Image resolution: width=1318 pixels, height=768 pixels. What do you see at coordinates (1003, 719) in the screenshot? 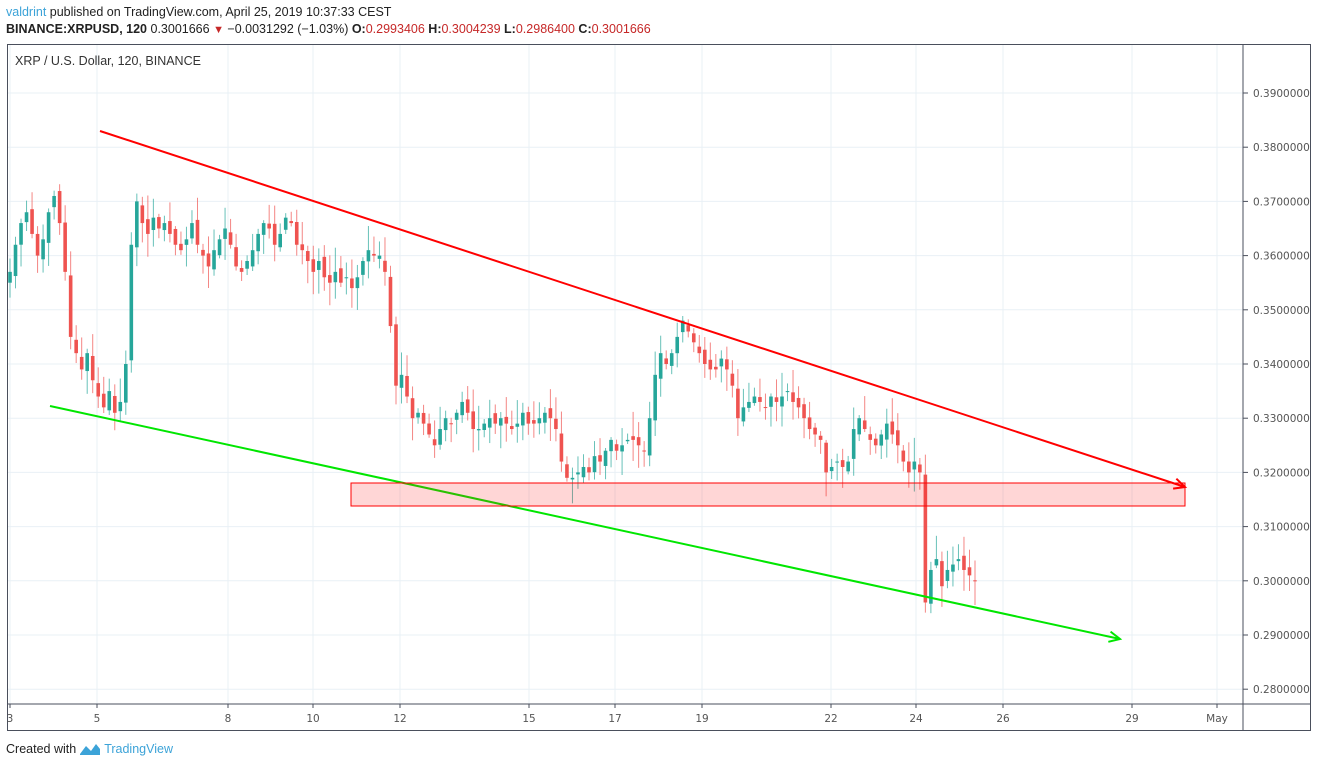
I see `time-axis-label: 26` at bounding box center [1003, 719].